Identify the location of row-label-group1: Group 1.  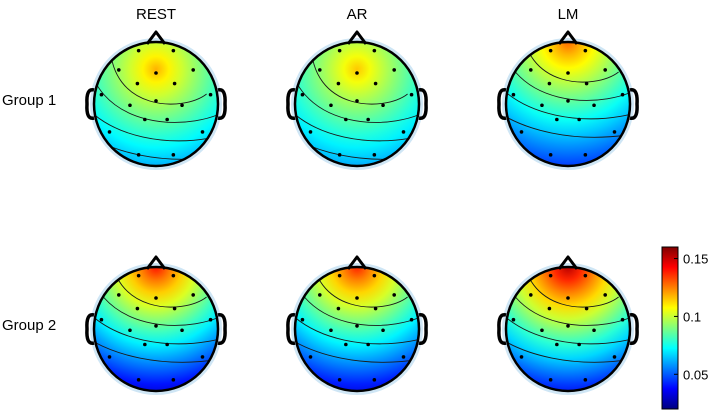
(29, 100).